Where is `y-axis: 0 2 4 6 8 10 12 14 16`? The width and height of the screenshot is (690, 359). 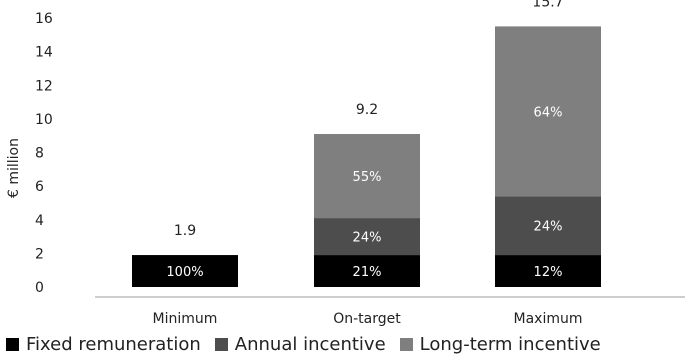
y-axis: 0 2 4 6 8 10 12 14 16 is located at coordinates (44, 153).